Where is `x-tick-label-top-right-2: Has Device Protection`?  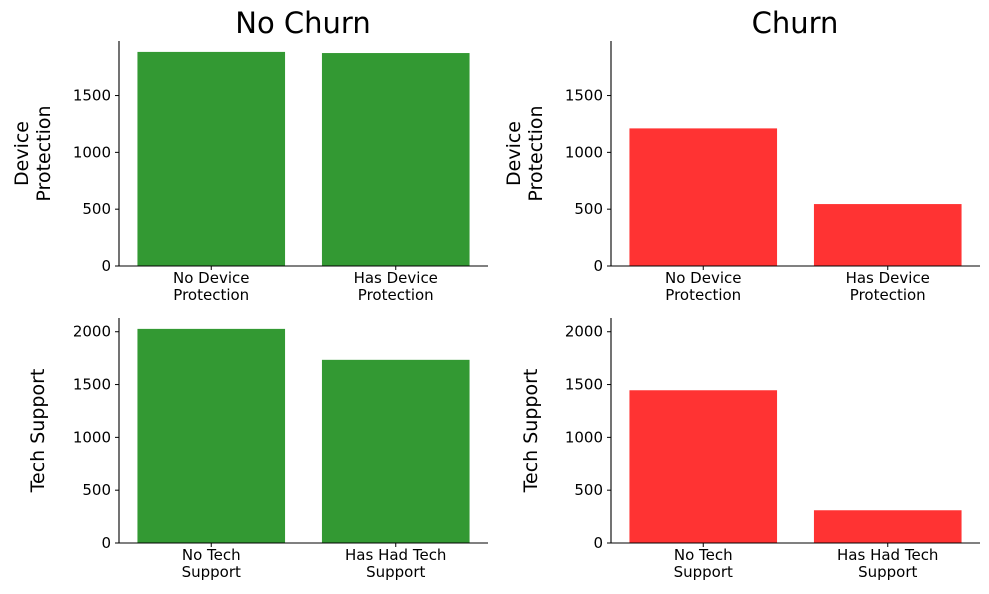 x-tick-label-top-right-2: Has Device Protection is located at coordinates (888, 286).